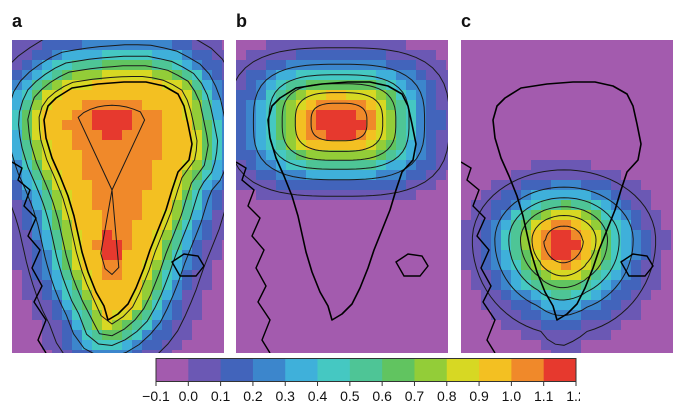 Image resolution: width=676 pixels, height=408 pixels. What do you see at coordinates (431, 370) in the screenshot?
I see `colorbar-swatch` at bounding box center [431, 370].